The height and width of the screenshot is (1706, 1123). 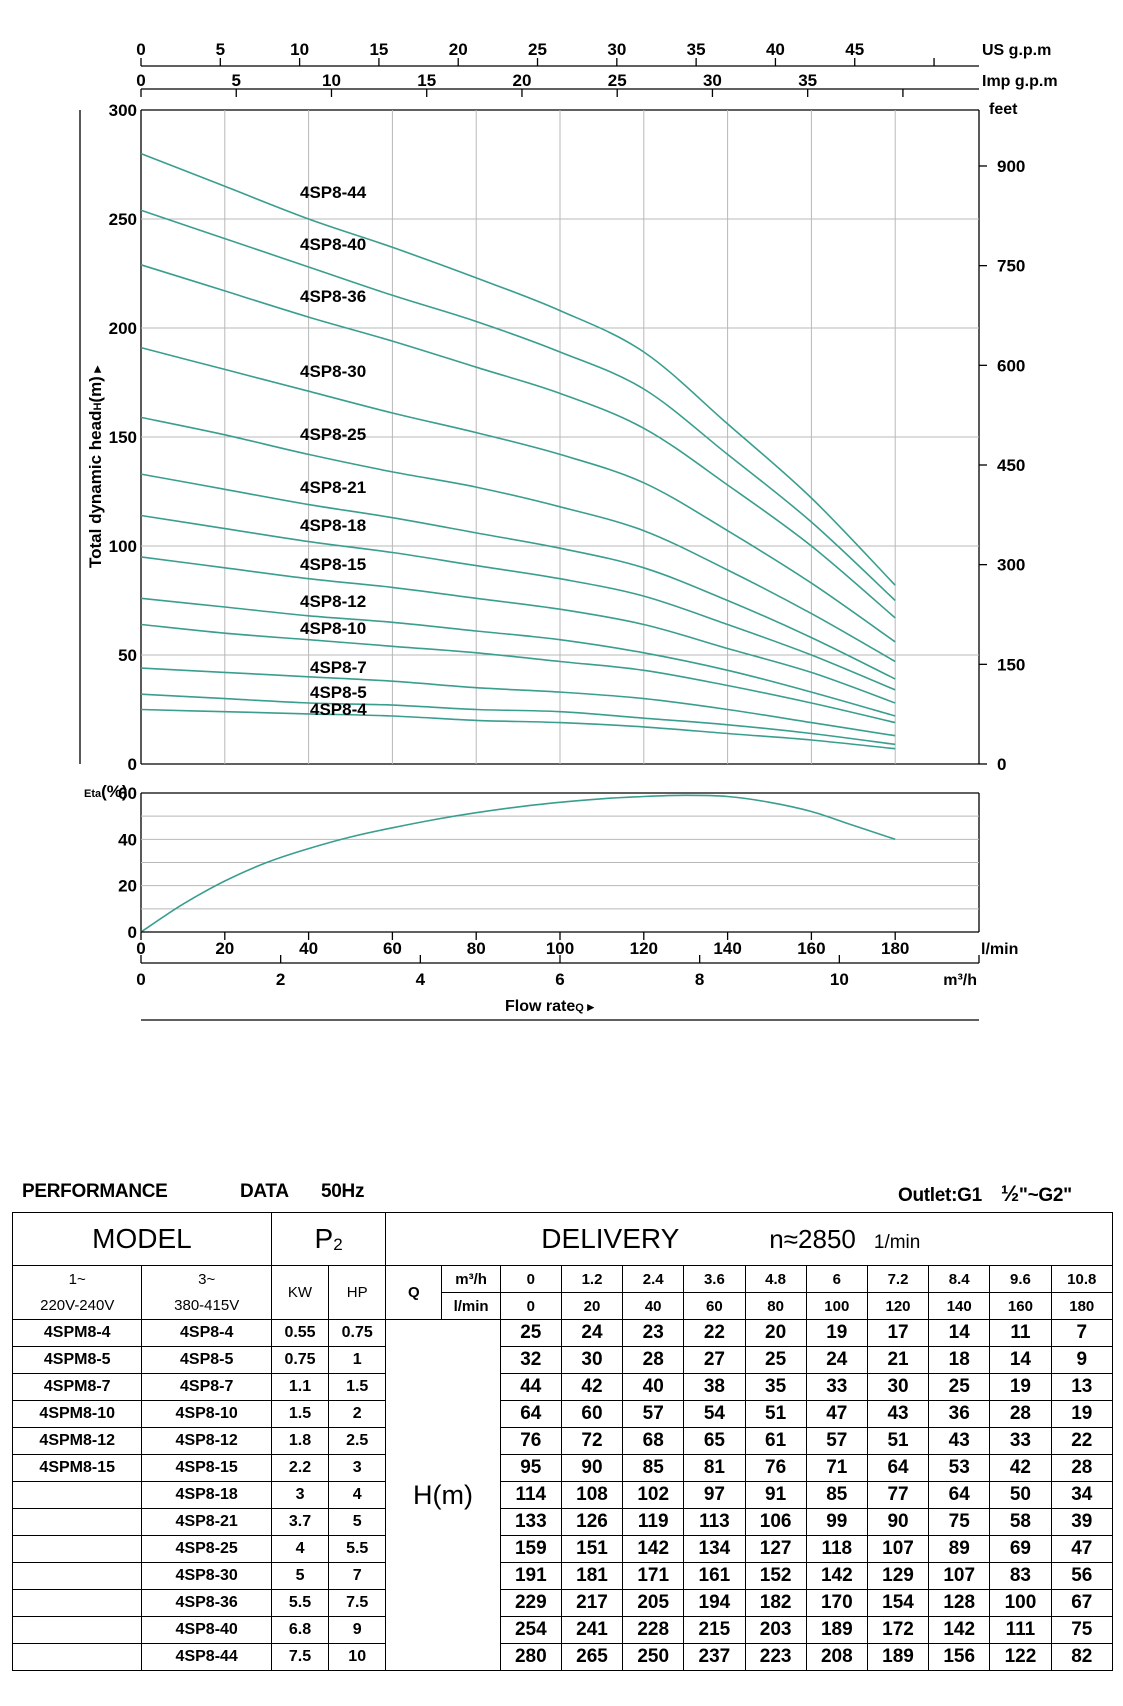 What do you see at coordinates (775, 1495) in the screenshot?
I see `head-value-cell: 91` at bounding box center [775, 1495].